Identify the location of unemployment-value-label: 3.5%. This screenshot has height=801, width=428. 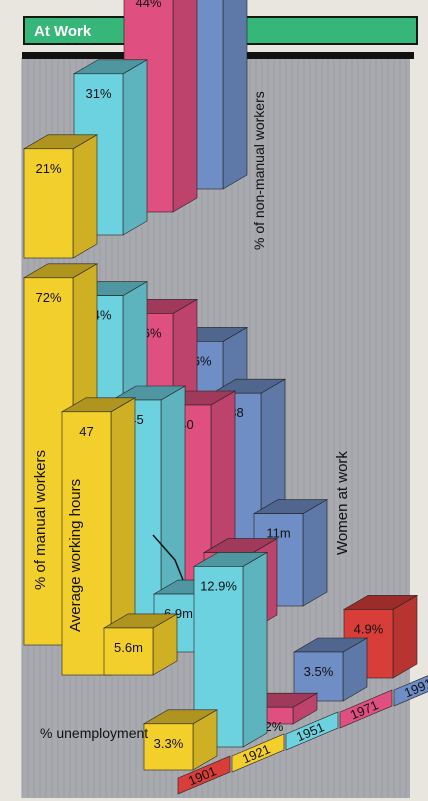
(319, 671).